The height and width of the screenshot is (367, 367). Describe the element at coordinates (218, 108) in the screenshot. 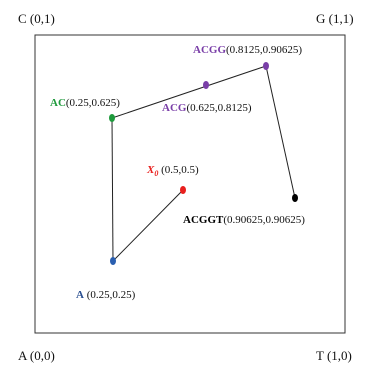

I see `point-coords: (0.625,0.8125)` at that location.